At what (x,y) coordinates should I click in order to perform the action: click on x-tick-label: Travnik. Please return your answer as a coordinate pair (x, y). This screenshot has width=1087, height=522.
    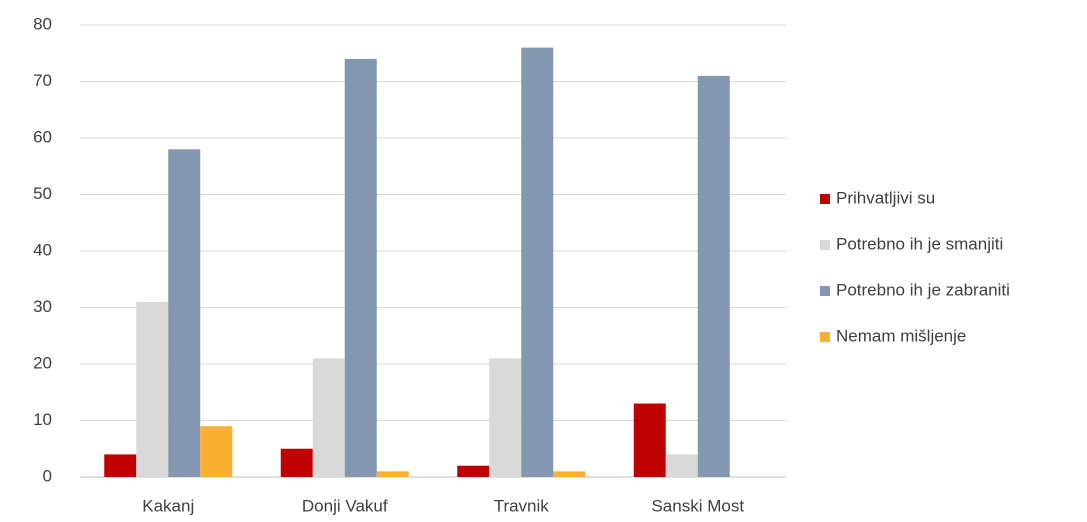
    Looking at the image, I should click on (522, 505).